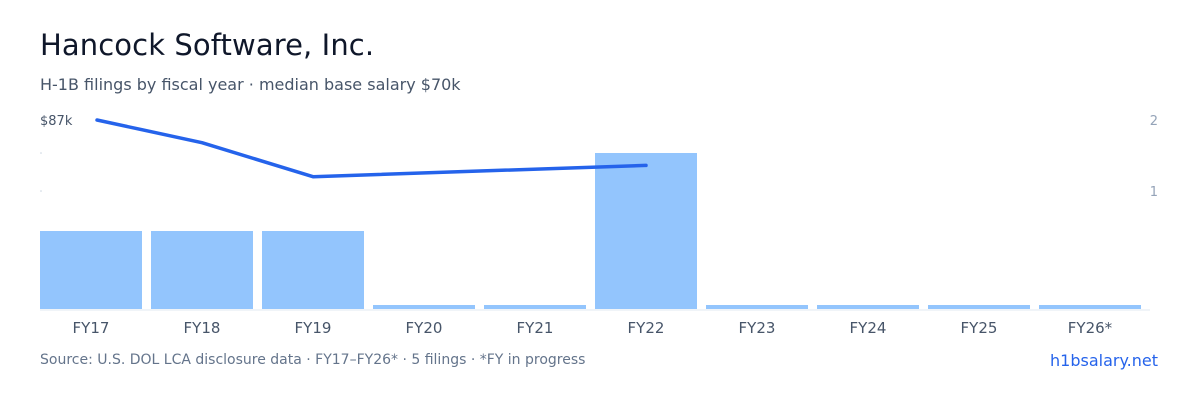  What do you see at coordinates (1090, 328) in the screenshot?
I see `x-tick-label: FY26*` at bounding box center [1090, 328].